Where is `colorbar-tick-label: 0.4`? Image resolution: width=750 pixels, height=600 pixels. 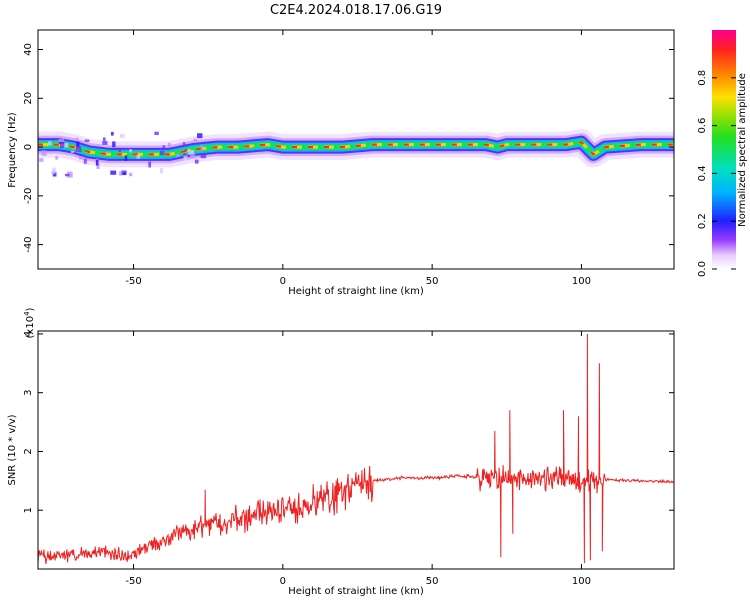
colorbar-tick-label: 0.4 is located at coordinates (702, 173).